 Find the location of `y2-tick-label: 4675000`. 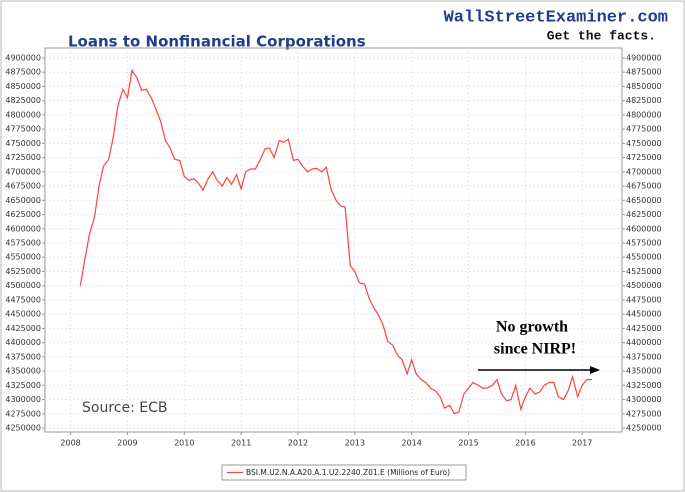

y2-tick-label: 4675000 is located at coordinates (644, 186).